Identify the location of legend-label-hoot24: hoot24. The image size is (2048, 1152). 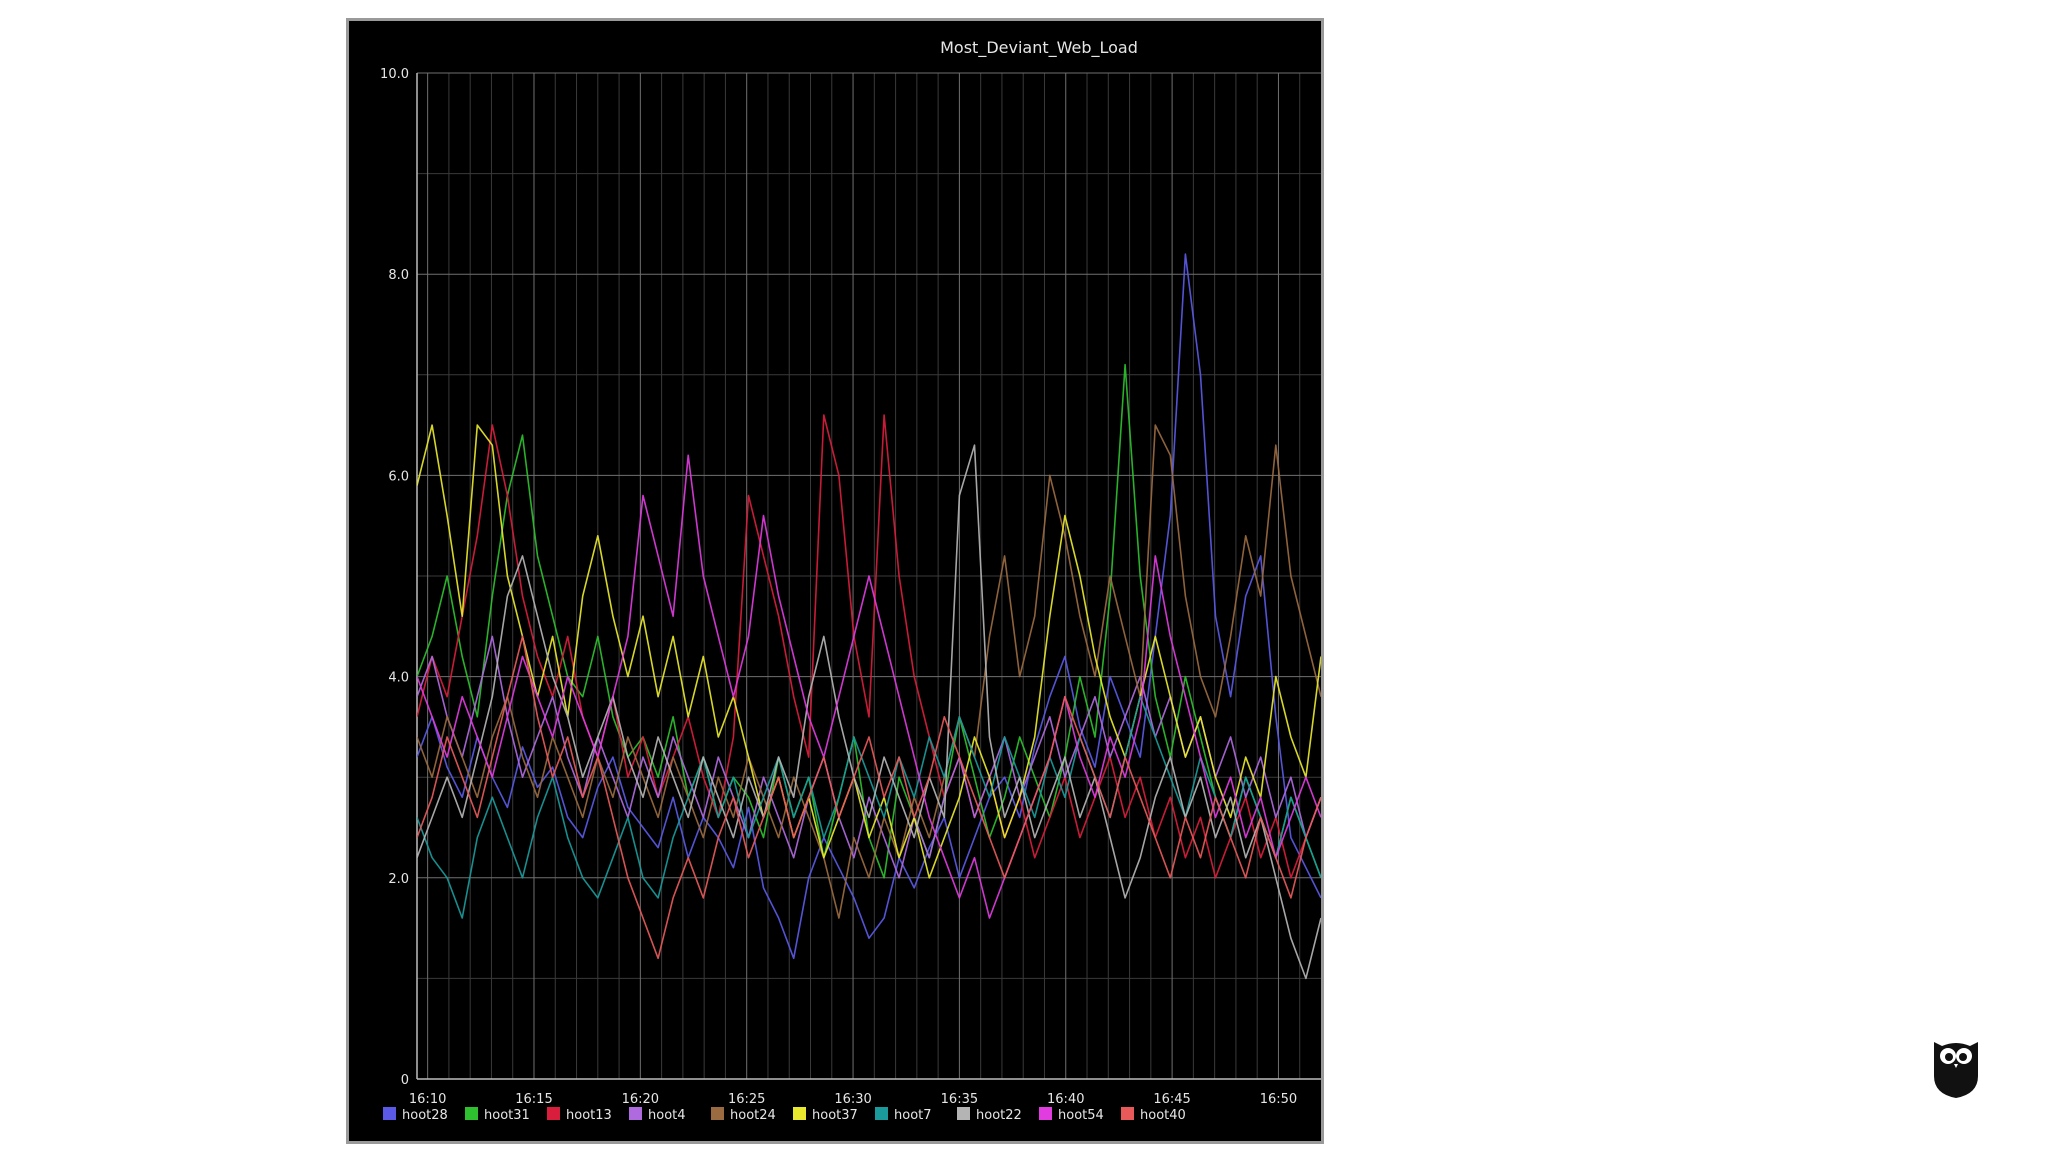
(753, 1115).